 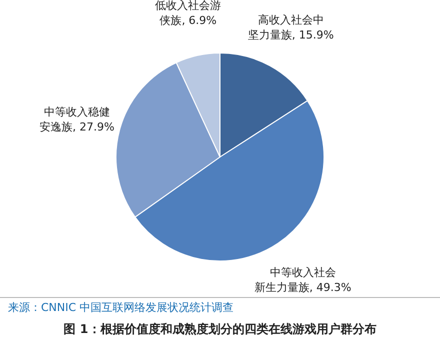 What do you see at coordinates (303, 280) in the screenshot?
I see `slice-label: 中等收入社会新生力量族, 49.3%` at bounding box center [303, 280].